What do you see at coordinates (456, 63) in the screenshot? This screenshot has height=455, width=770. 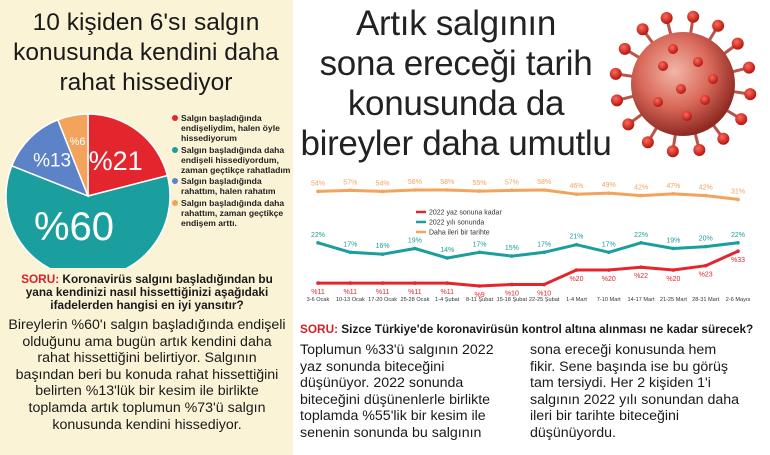 I see `headline-line: sona ereceği tarih` at bounding box center [456, 63].